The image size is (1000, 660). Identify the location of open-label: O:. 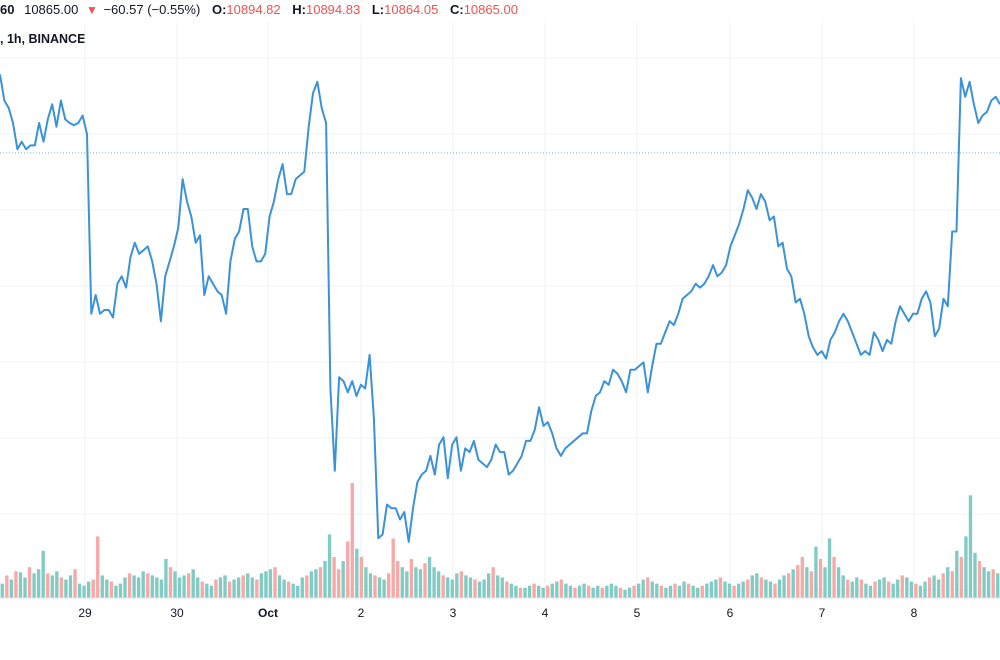
(219, 9).